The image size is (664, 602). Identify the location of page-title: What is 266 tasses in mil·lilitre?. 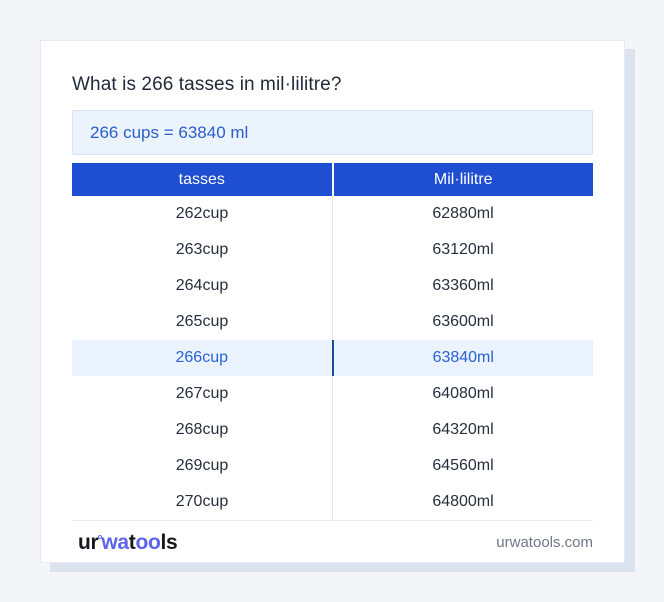
(207, 84).